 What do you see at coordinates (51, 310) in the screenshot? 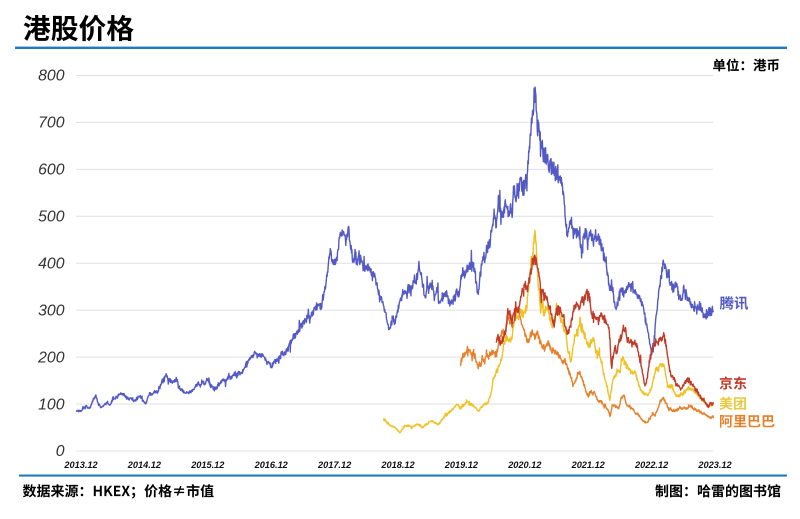
I see `svg-text: 300` at bounding box center [51, 310].